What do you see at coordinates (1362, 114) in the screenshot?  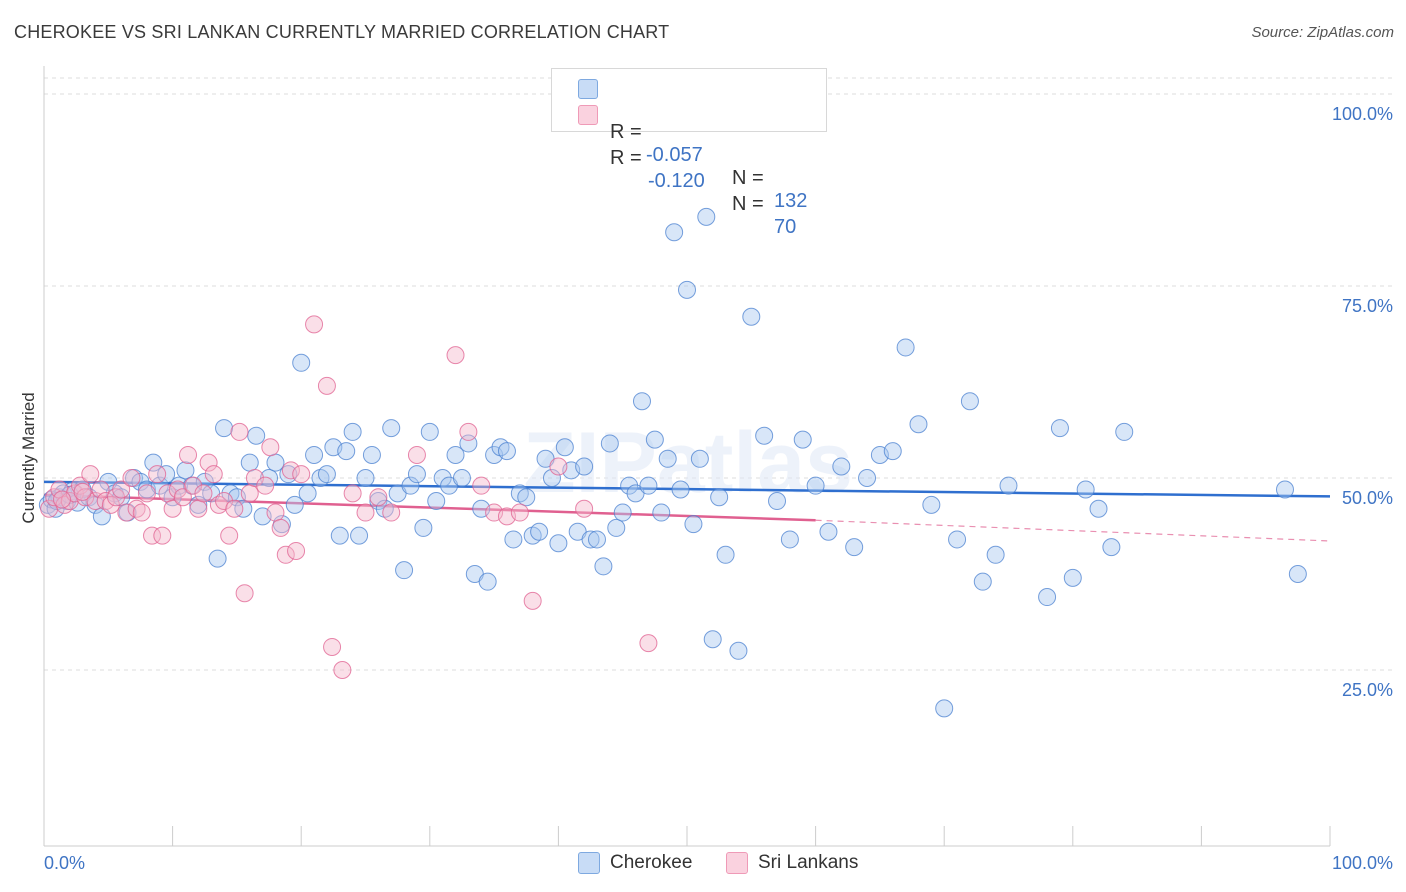 I see `y-tick-label: 100.0%` at bounding box center [1362, 114].